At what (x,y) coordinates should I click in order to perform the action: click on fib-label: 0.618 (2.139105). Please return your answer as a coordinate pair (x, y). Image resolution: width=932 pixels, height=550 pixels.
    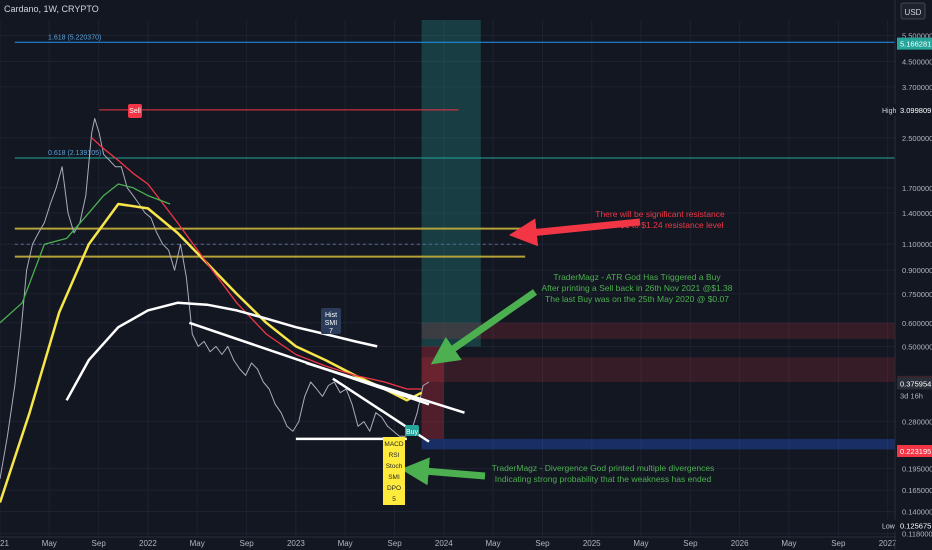
    Looking at the image, I should click on (74, 153).